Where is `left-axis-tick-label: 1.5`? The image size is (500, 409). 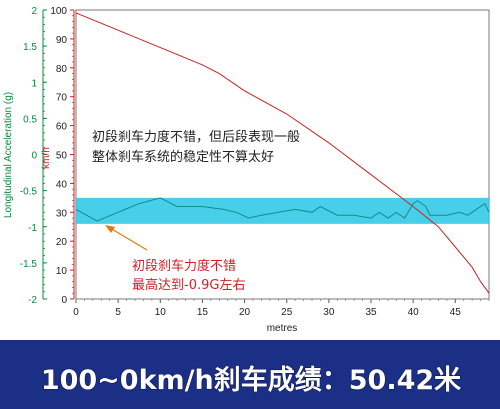 left-axis-tick-label: 1.5 is located at coordinates (30, 47).